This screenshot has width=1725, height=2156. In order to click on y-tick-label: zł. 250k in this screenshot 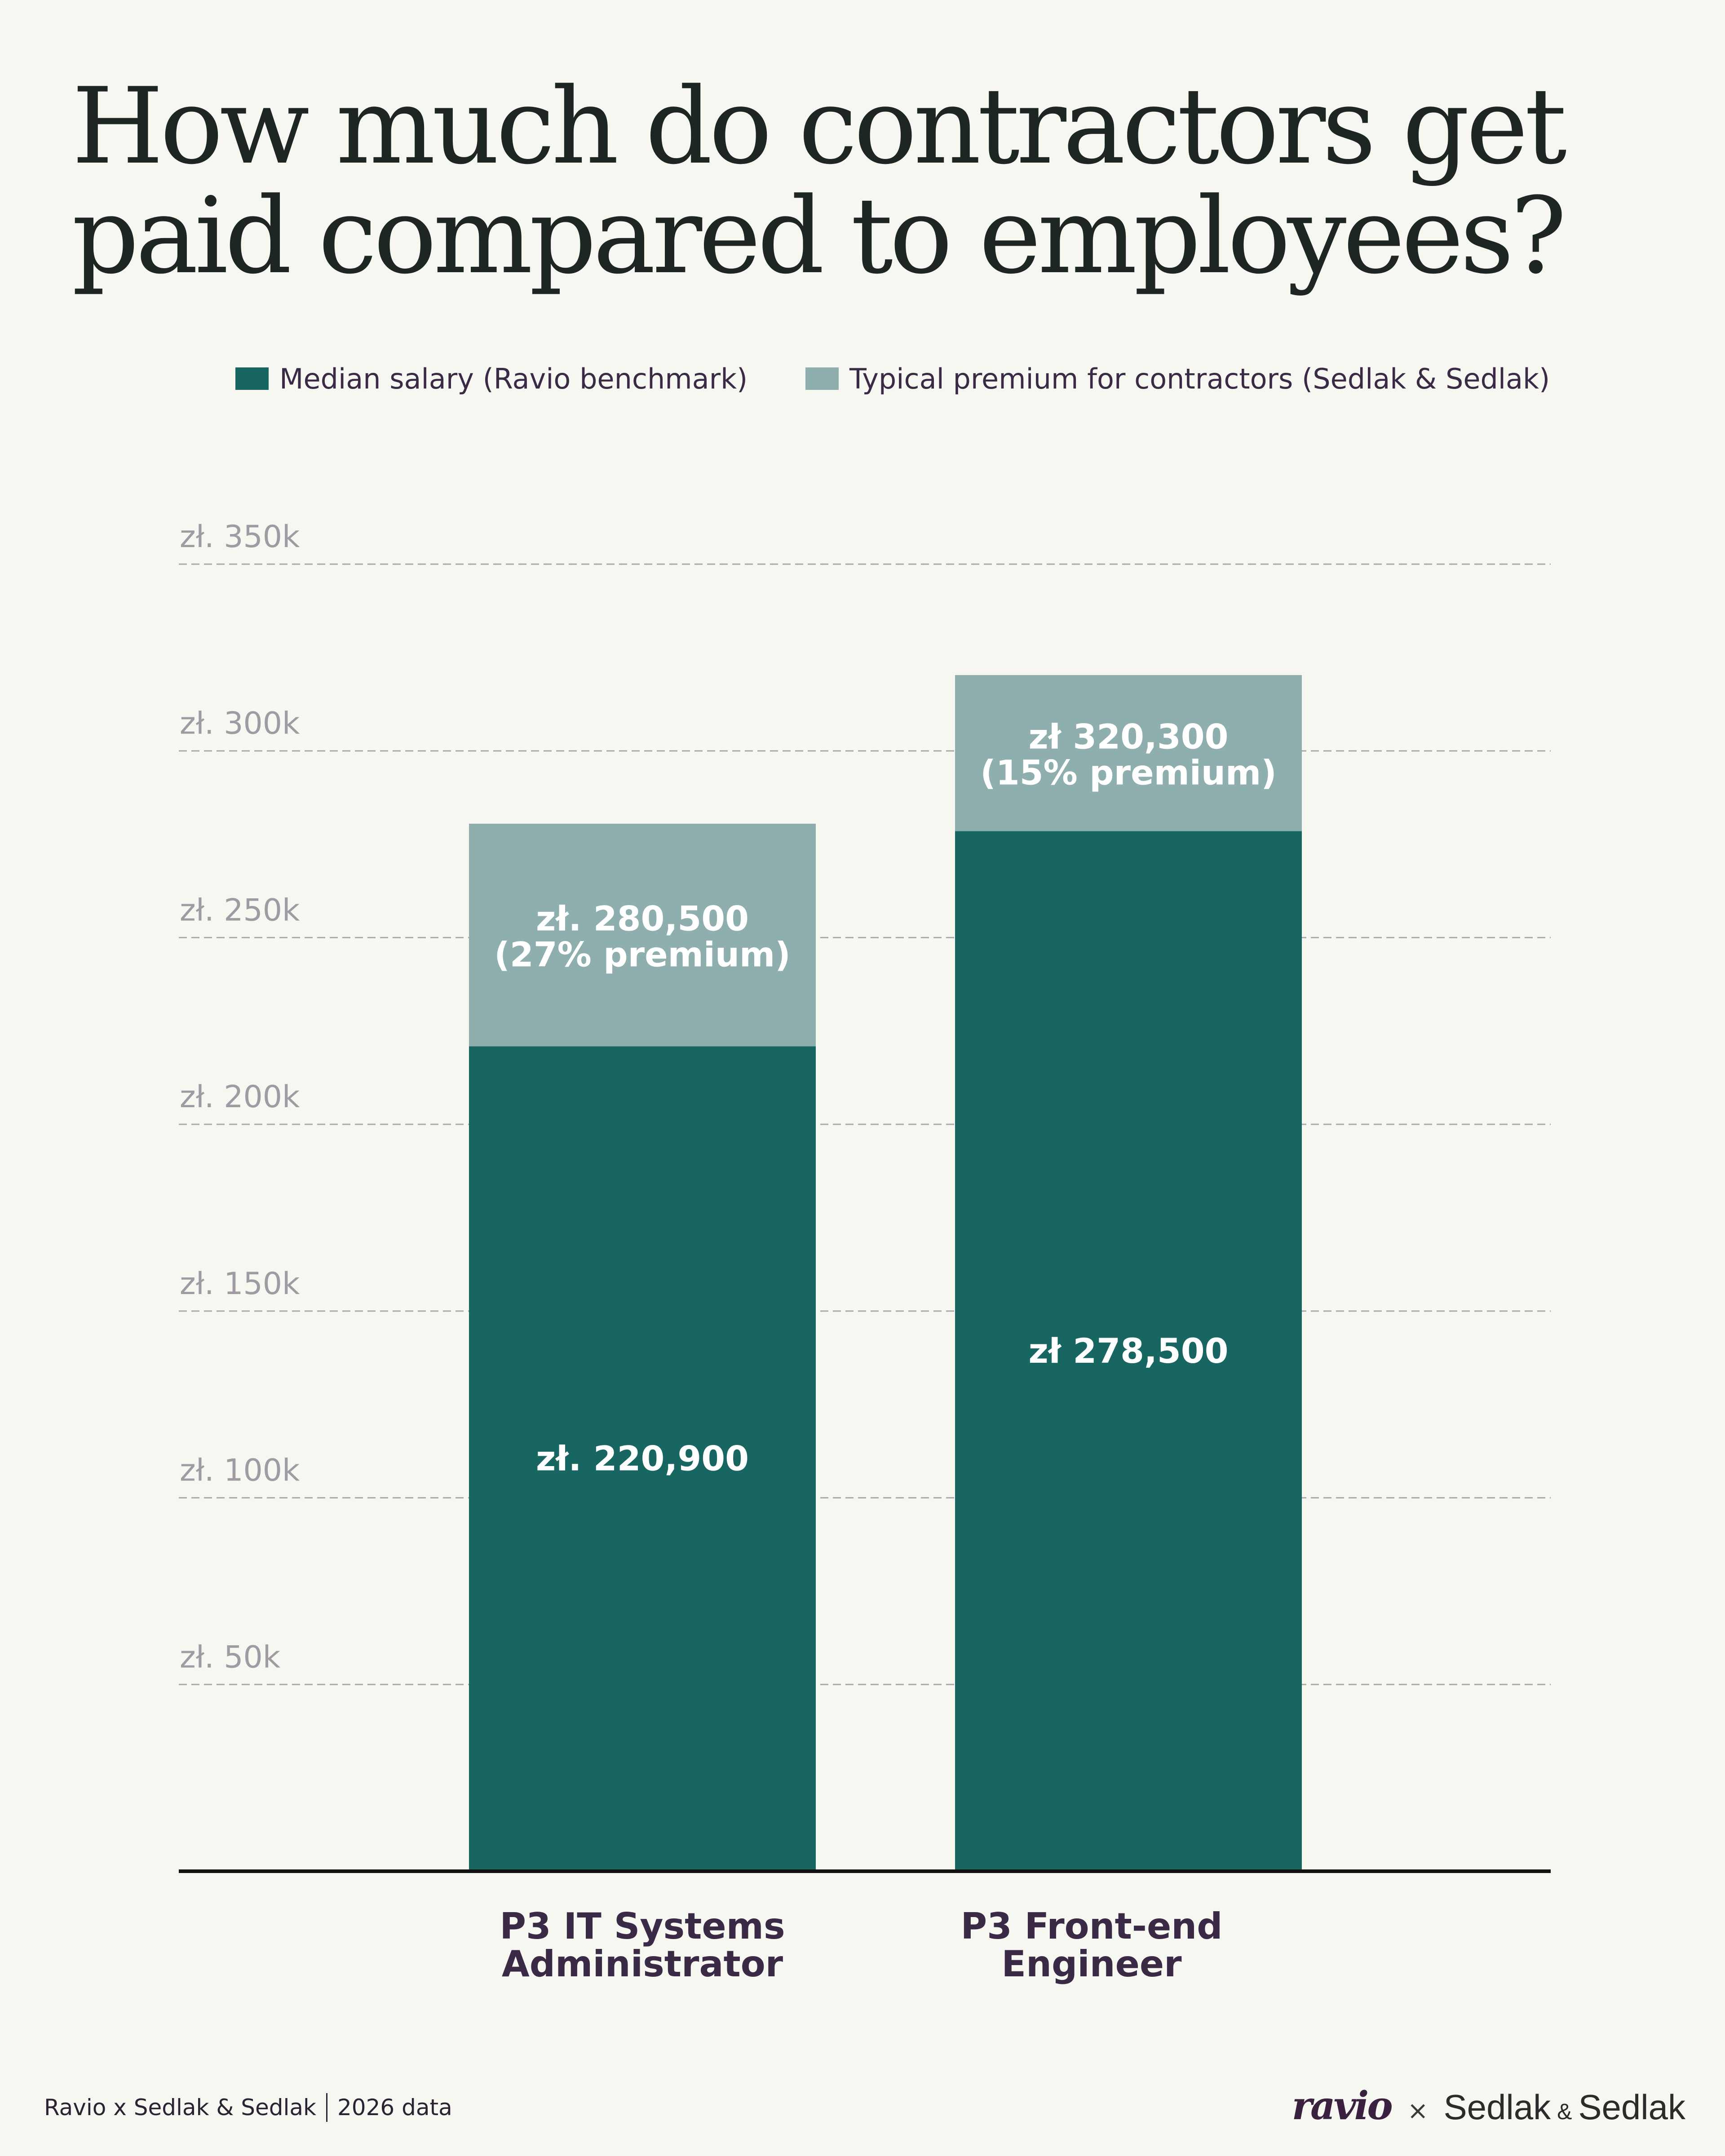, I will do `click(240, 910)`.